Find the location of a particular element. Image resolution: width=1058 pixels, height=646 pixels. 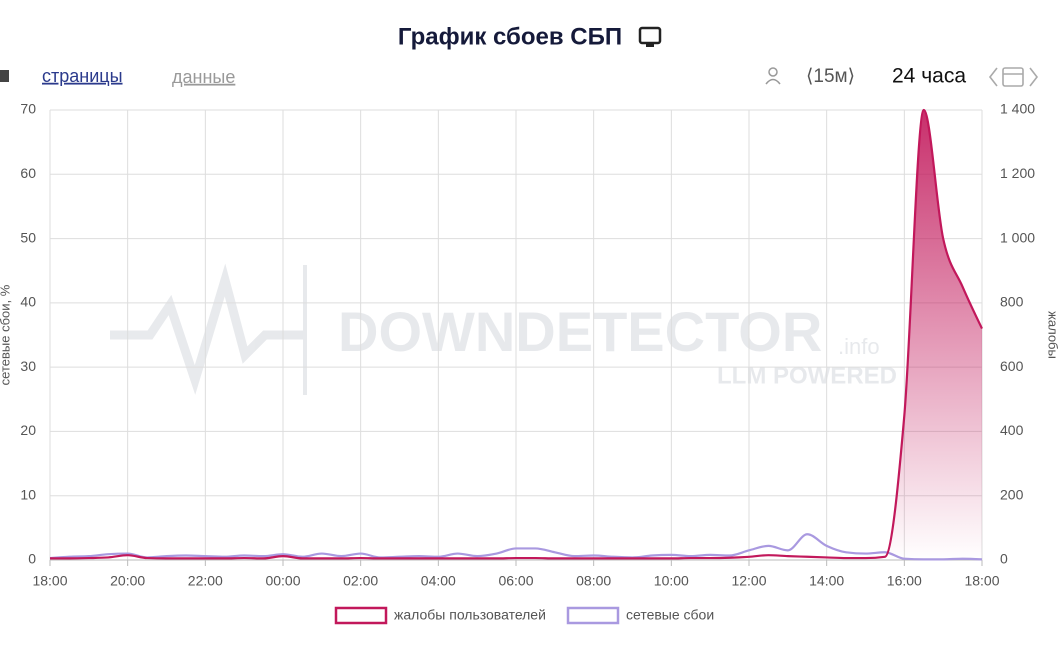

x-tick-label: 08:00 is located at coordinates (593, 581).